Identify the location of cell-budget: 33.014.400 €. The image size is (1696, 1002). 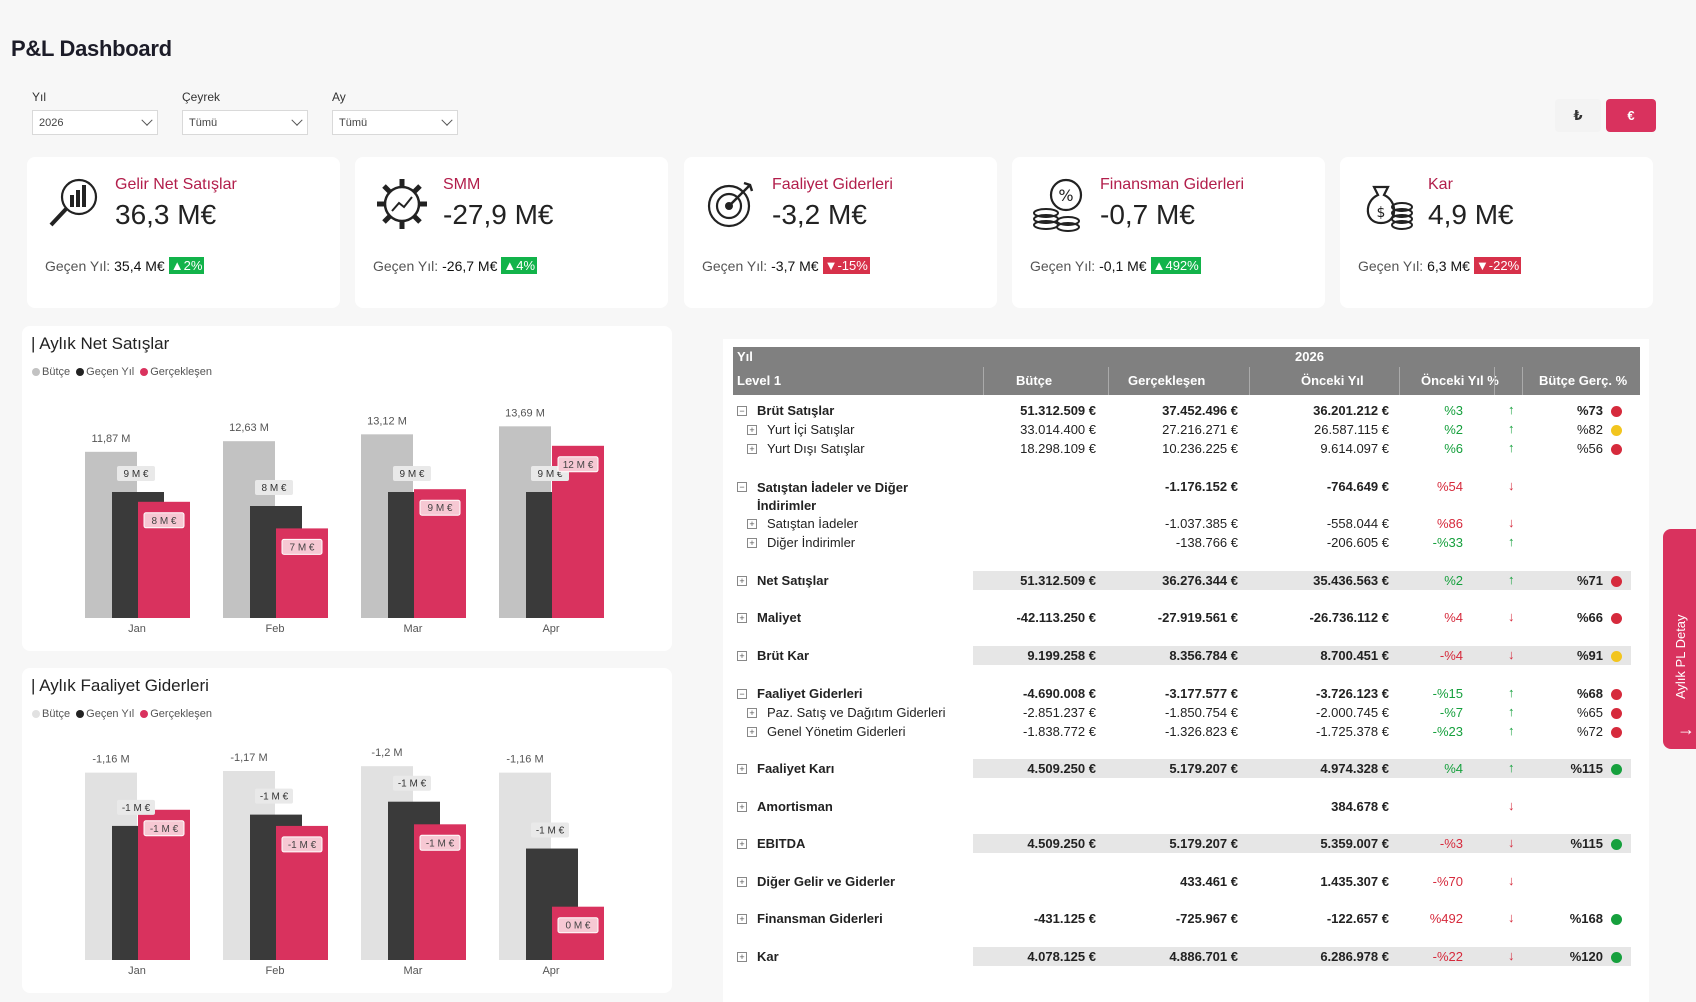
(1058, 429).